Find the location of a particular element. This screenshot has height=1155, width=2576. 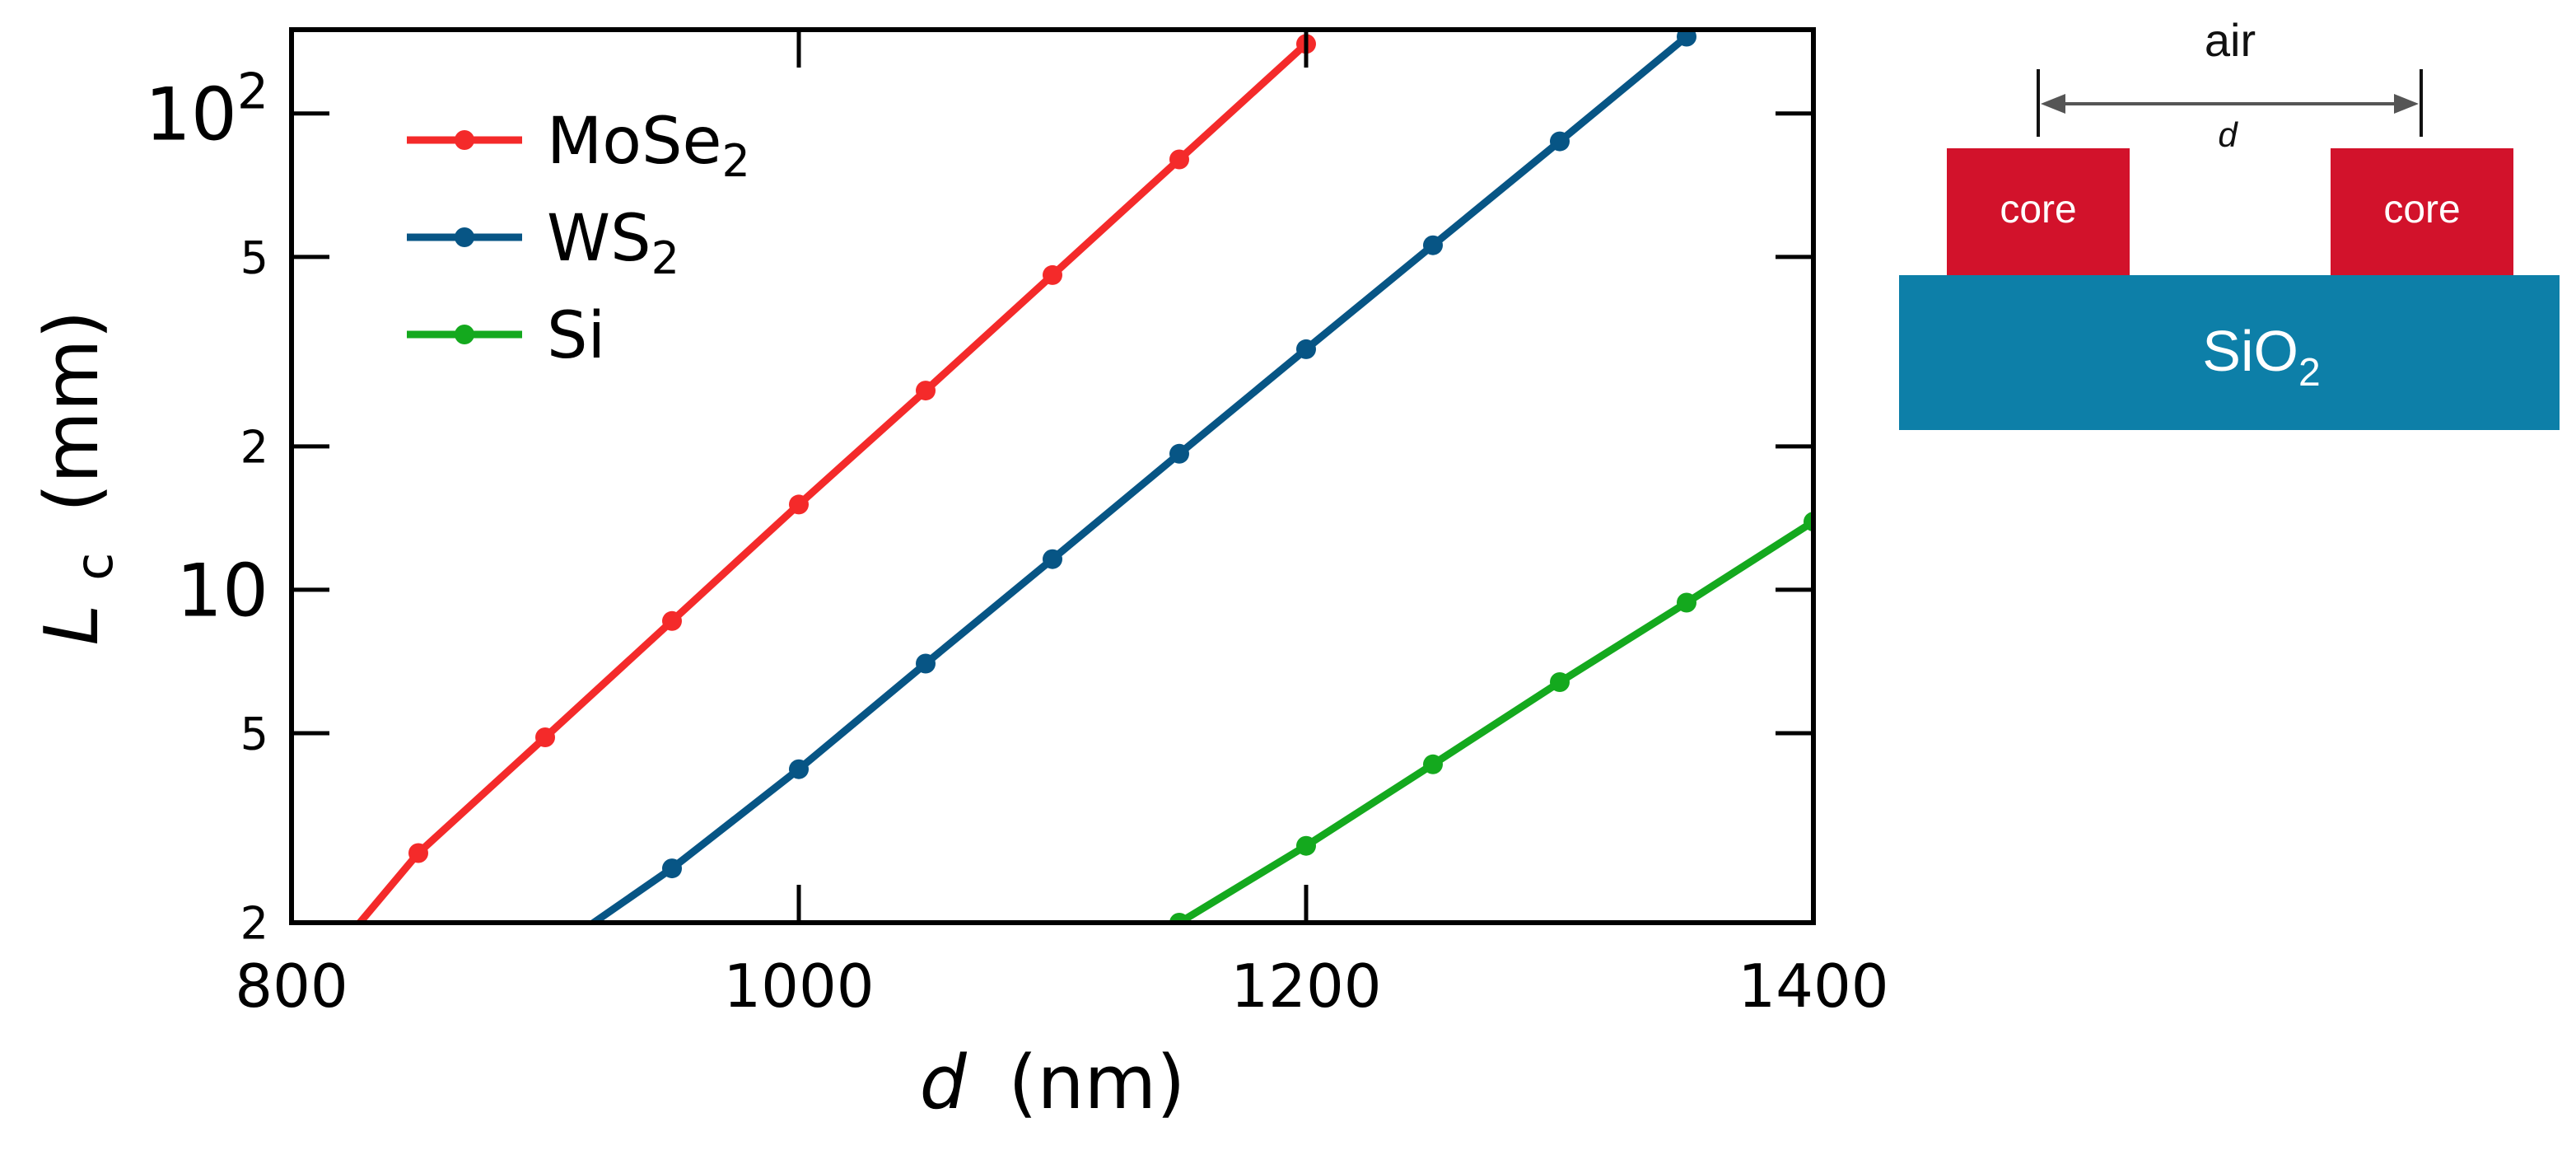

x-tick-label: 1400 is located at coordinates (1813, 986).